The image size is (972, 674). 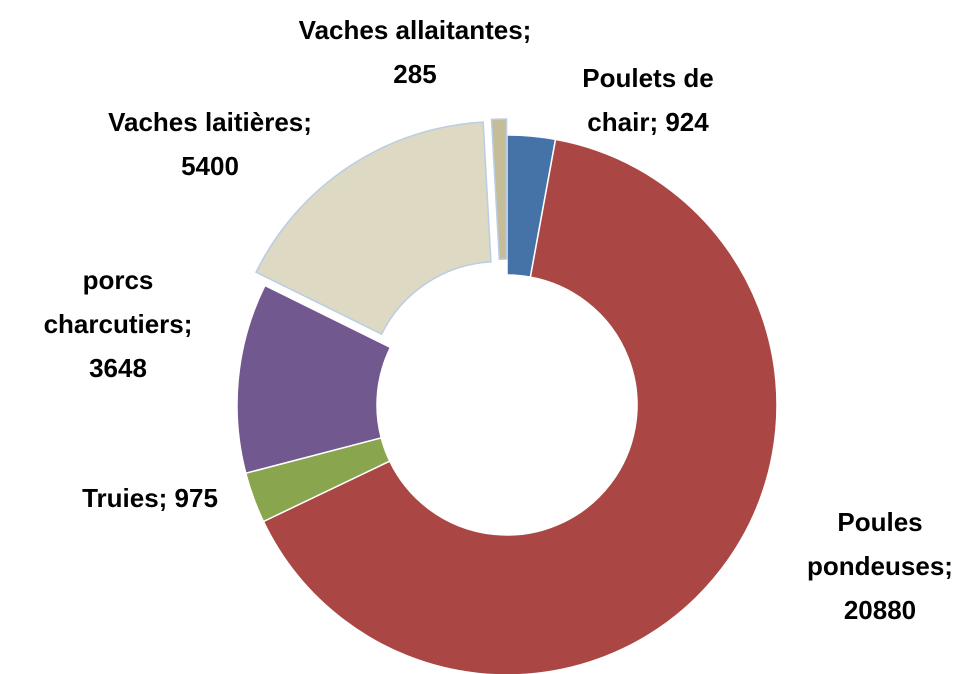 What do you see at coordinates (880, 566) in the screenshot?
I see `data-label: Poules pondeuses; 20880` at bounding box center [880, 566].